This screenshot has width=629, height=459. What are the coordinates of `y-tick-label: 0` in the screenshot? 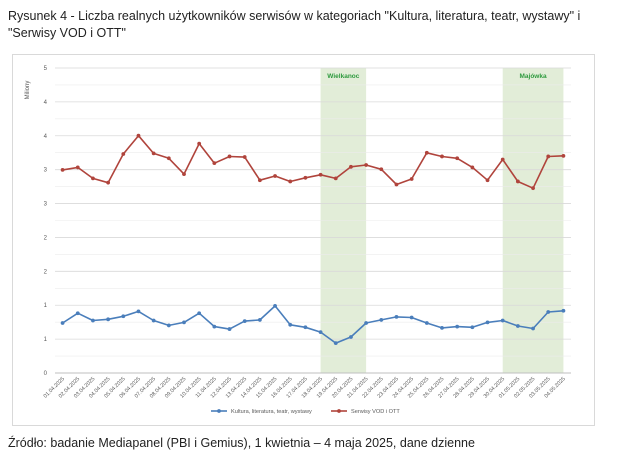 It's located at (46, 374).